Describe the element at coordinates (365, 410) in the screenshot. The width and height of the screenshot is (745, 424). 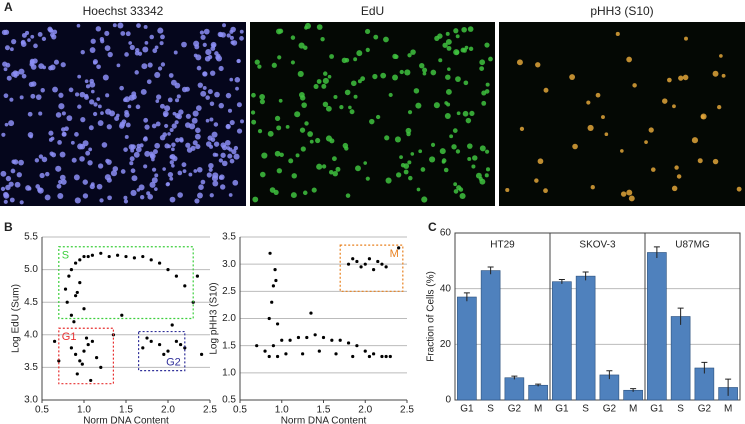
I see `x-tick-label: 2.0` at that location.